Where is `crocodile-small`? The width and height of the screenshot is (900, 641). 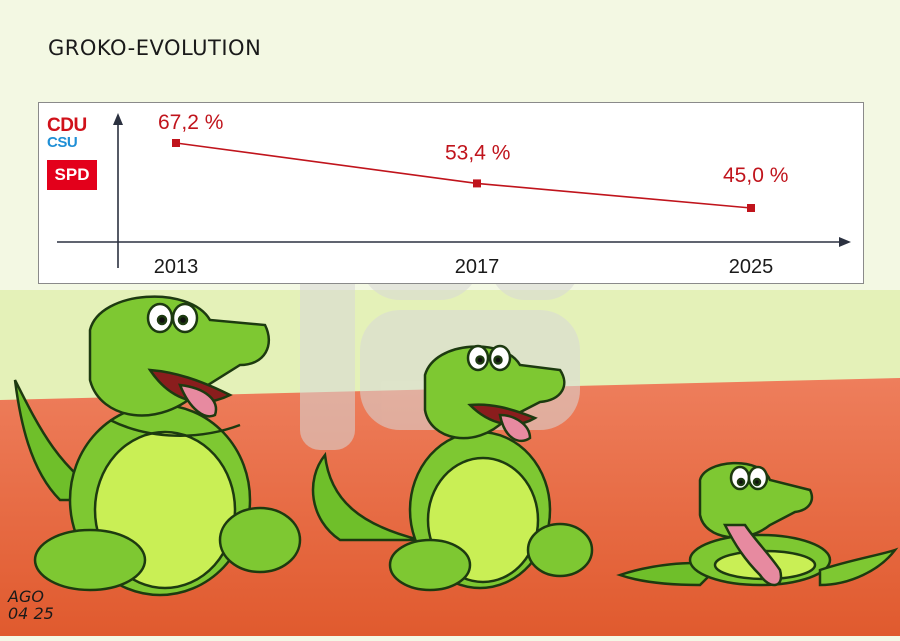 crocodile-small is located at coordinates (757, 524).